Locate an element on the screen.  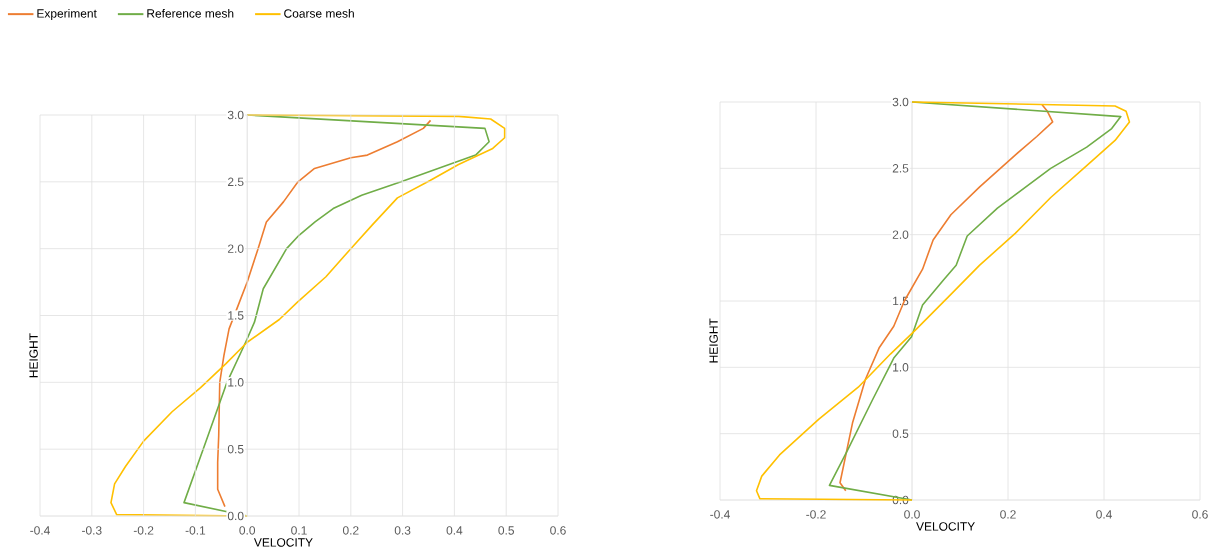
x-tick-label: -0.1 is located at coordinates (195, 530).